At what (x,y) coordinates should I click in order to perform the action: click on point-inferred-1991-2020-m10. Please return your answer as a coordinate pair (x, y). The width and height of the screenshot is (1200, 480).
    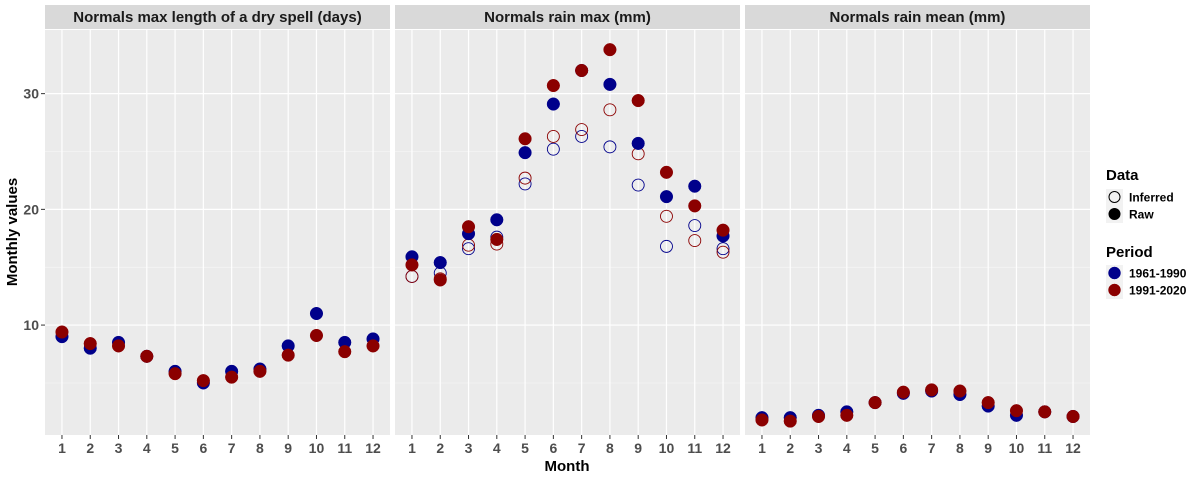
    Looking at the image, I should click on (666, 216).